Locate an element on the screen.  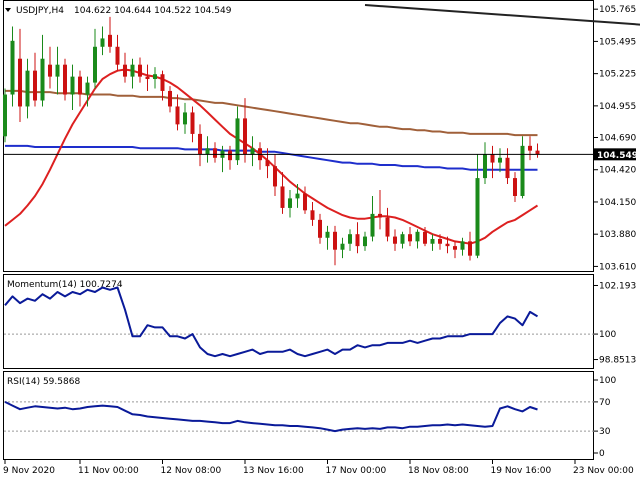
price-tick-label: 104.955 is located at coordinates (617, 107).